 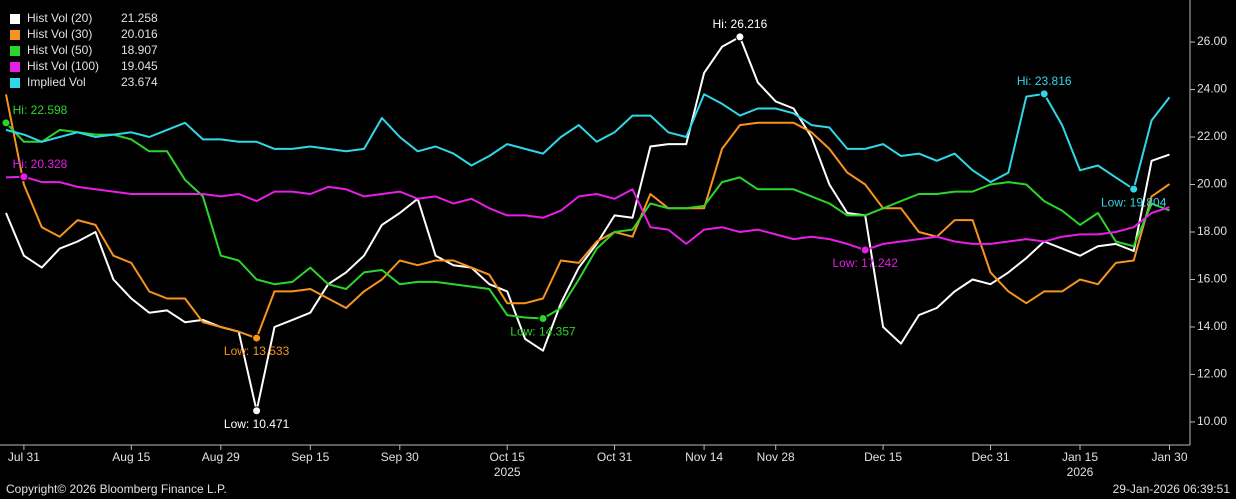 What do you see at coordinates (59, 18) in the screenshot?
I see `legend-label: Hist Vol (20)` at bounding box center [59, 18].